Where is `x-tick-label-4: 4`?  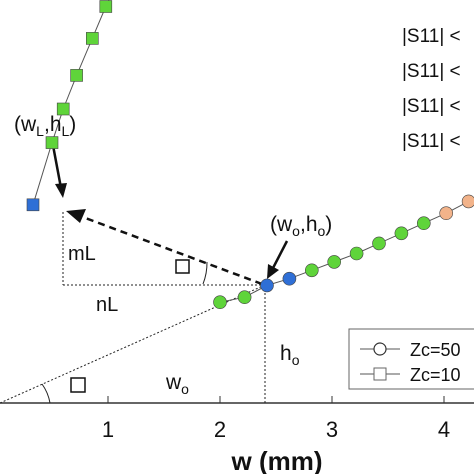
x-tick-label-4: 4 is located at coordinates (444, 429).